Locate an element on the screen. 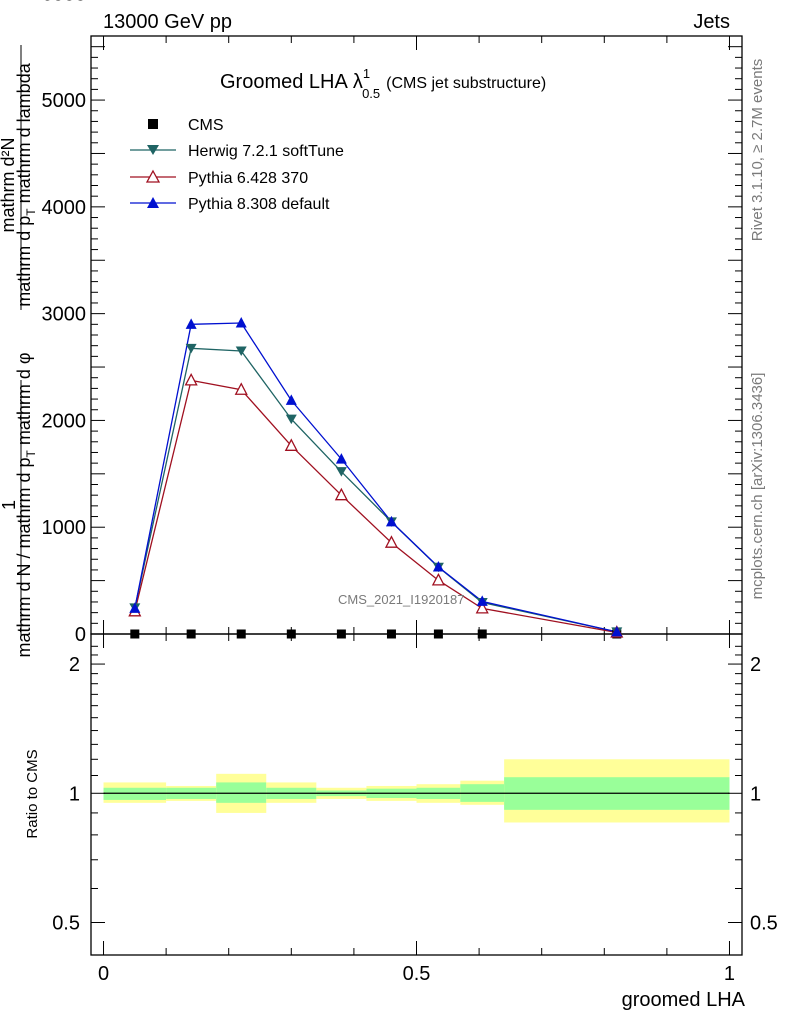 This screenshot has width=786, height=1024. x-tick-label: 0 is located at coordinates (103, 974).